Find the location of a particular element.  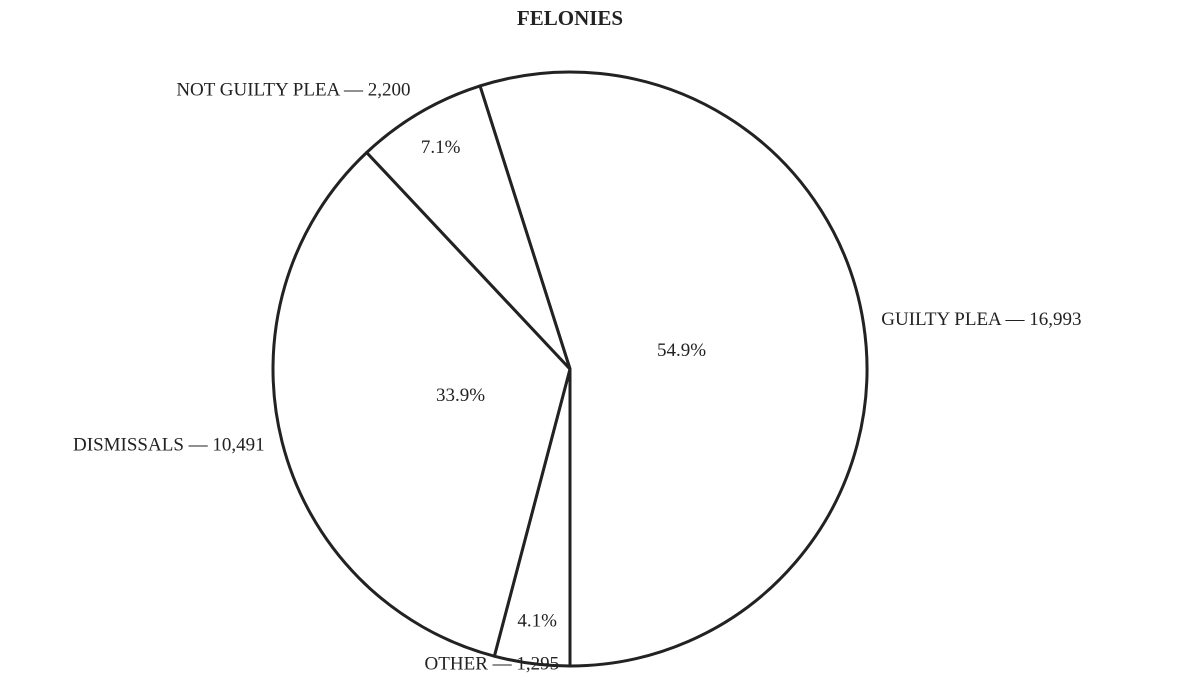

chart-title: FELONIES is located at coordinates (570, 18).